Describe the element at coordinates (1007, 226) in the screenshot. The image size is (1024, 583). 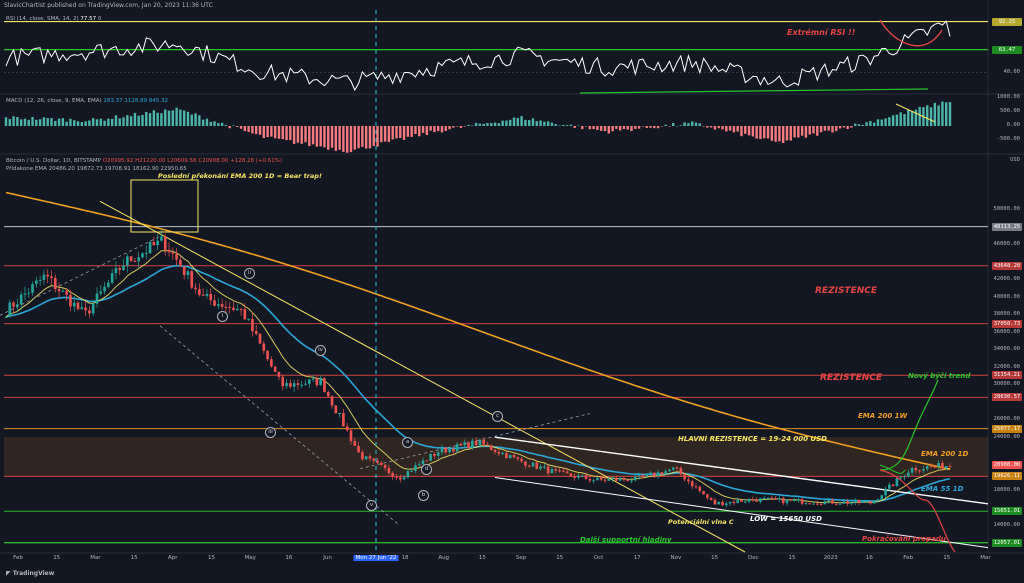
I see `price-axis-tag: 48113.25` at that location.